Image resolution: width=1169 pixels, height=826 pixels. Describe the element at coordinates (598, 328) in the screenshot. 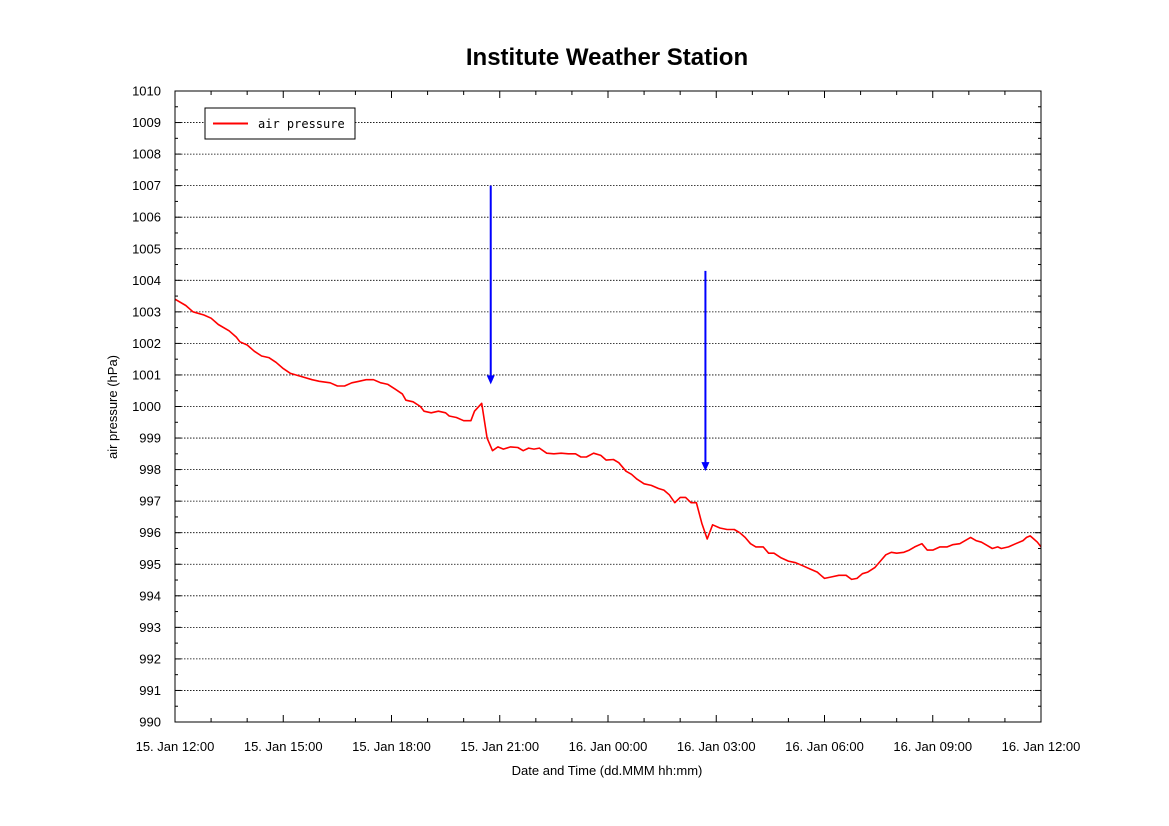

I see `annotation-arrows` at that location.